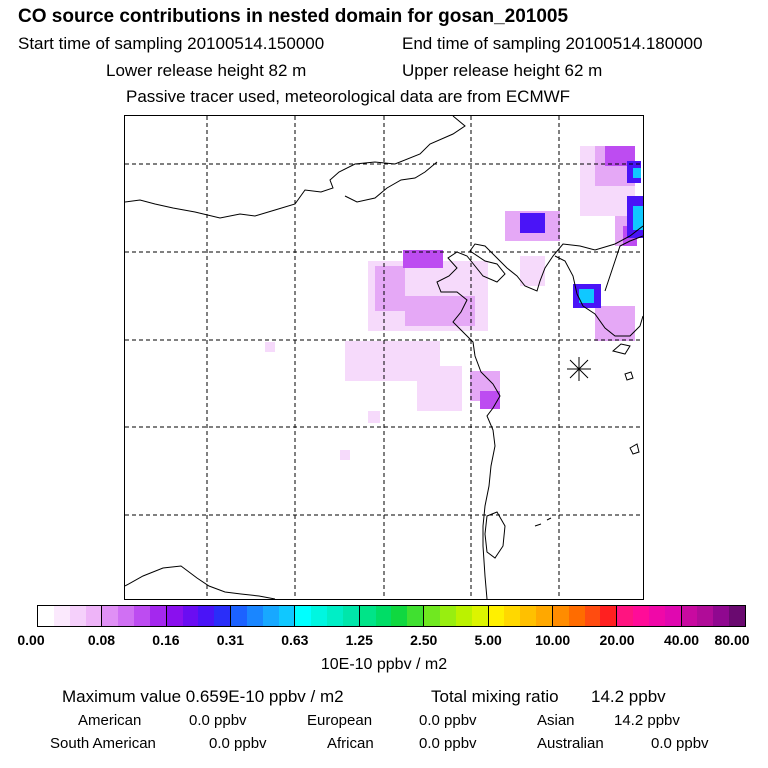 The image size is (768, 768). I want to click on colorbar-tick-label: 2.50, so click(424, 640).